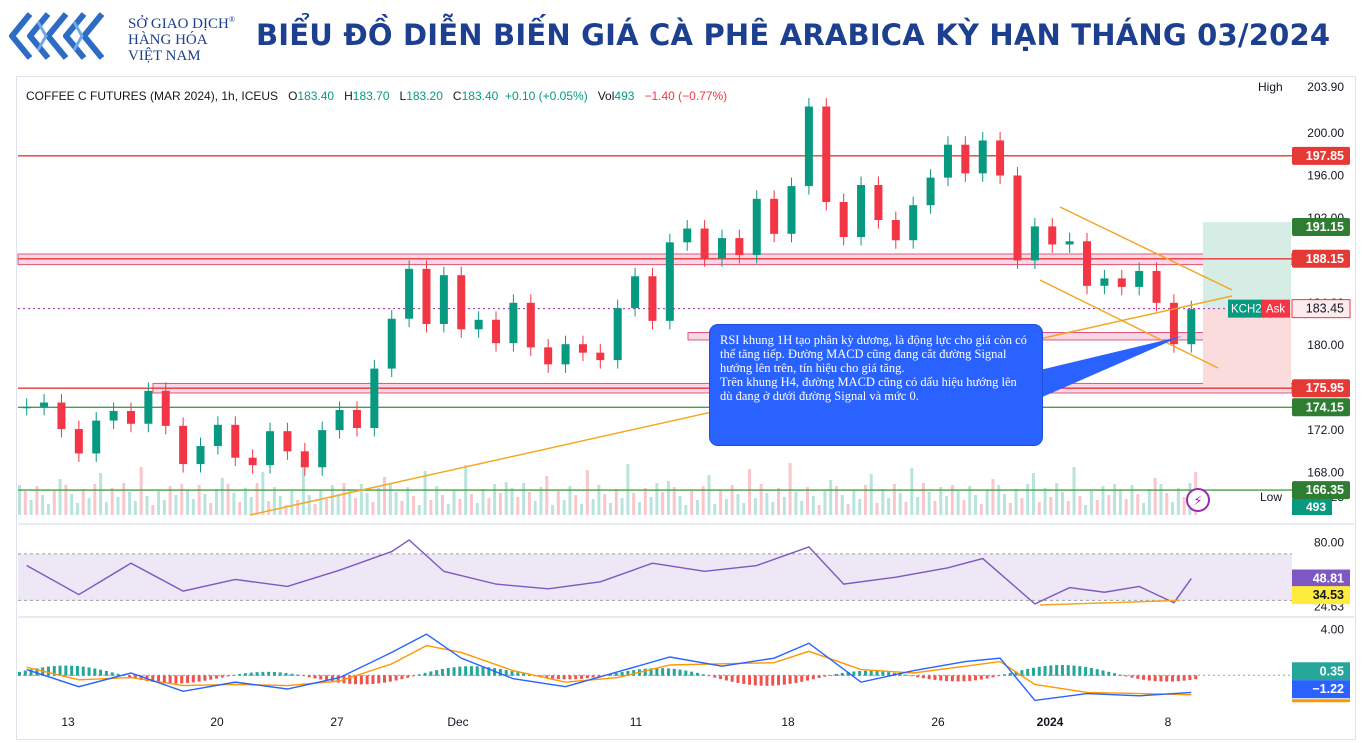  Describe the element at coordinates (1325, 309) in the screenshot. I see `current-price-label: 183.45` at that location.